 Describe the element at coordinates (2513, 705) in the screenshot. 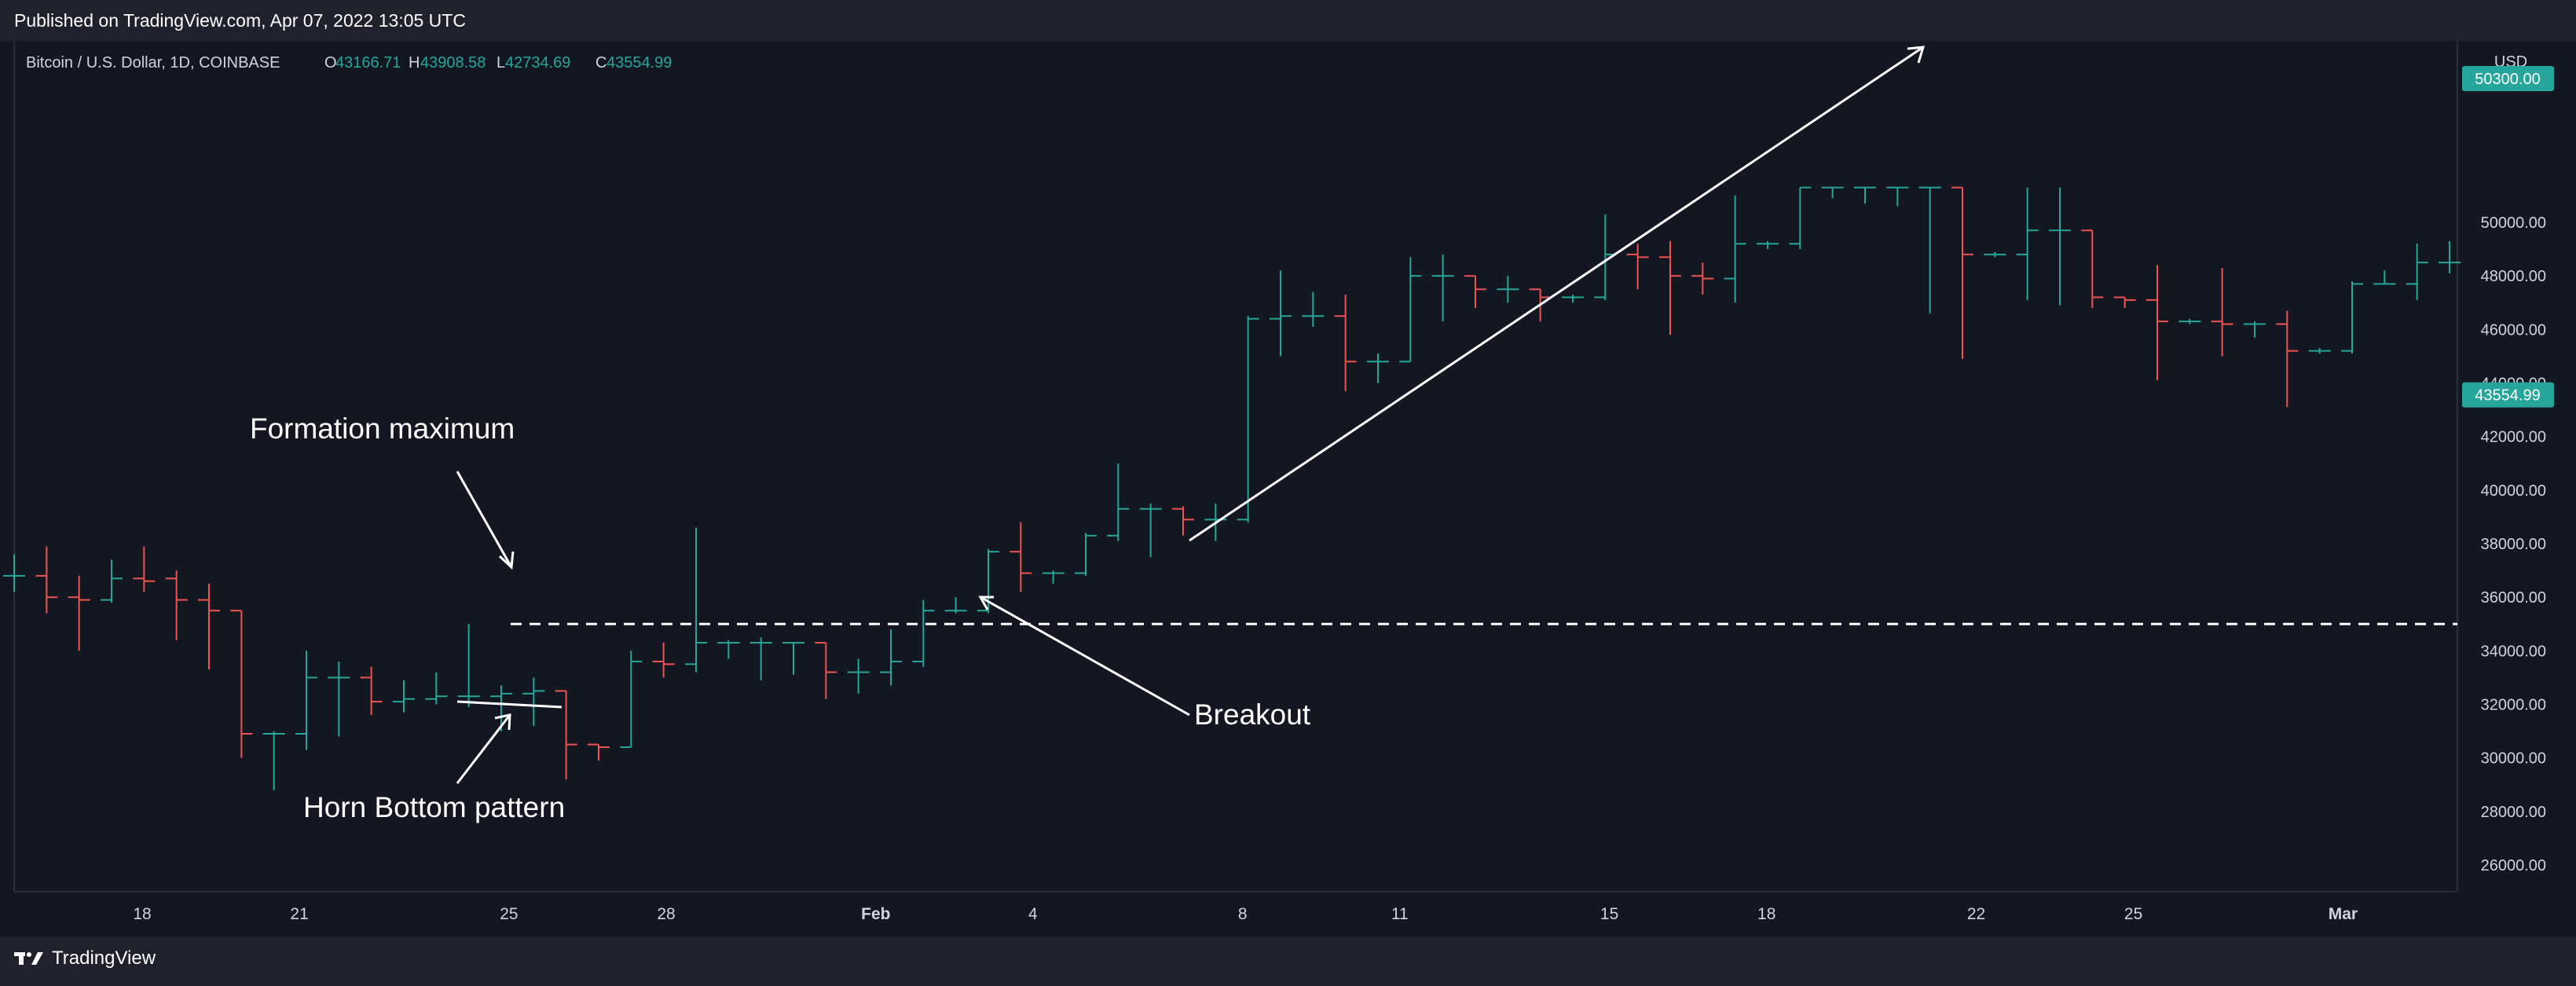

I see `price-tick-label: 32000.00` at that location.